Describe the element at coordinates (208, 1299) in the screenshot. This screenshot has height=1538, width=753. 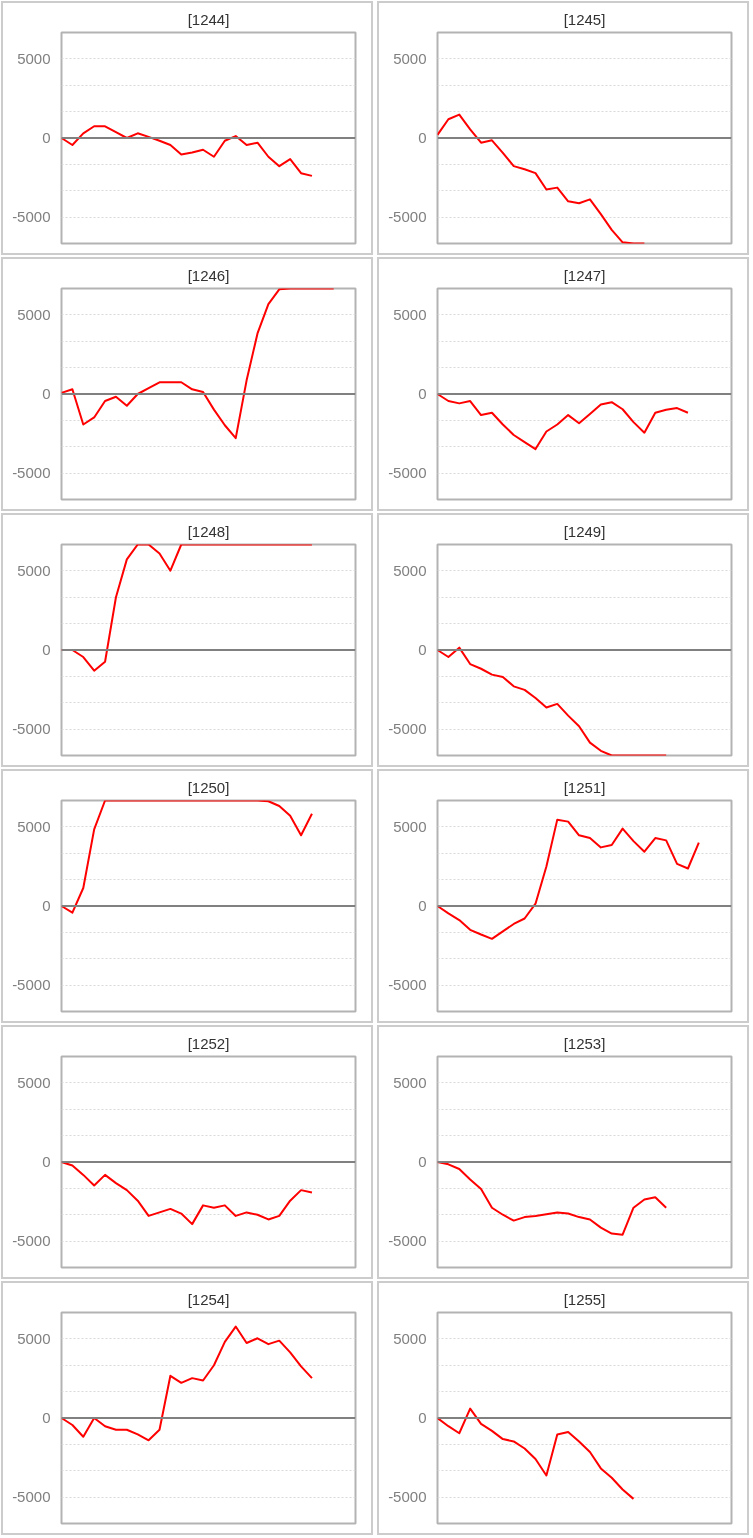
I see `chart-title: [1254]` at that location.